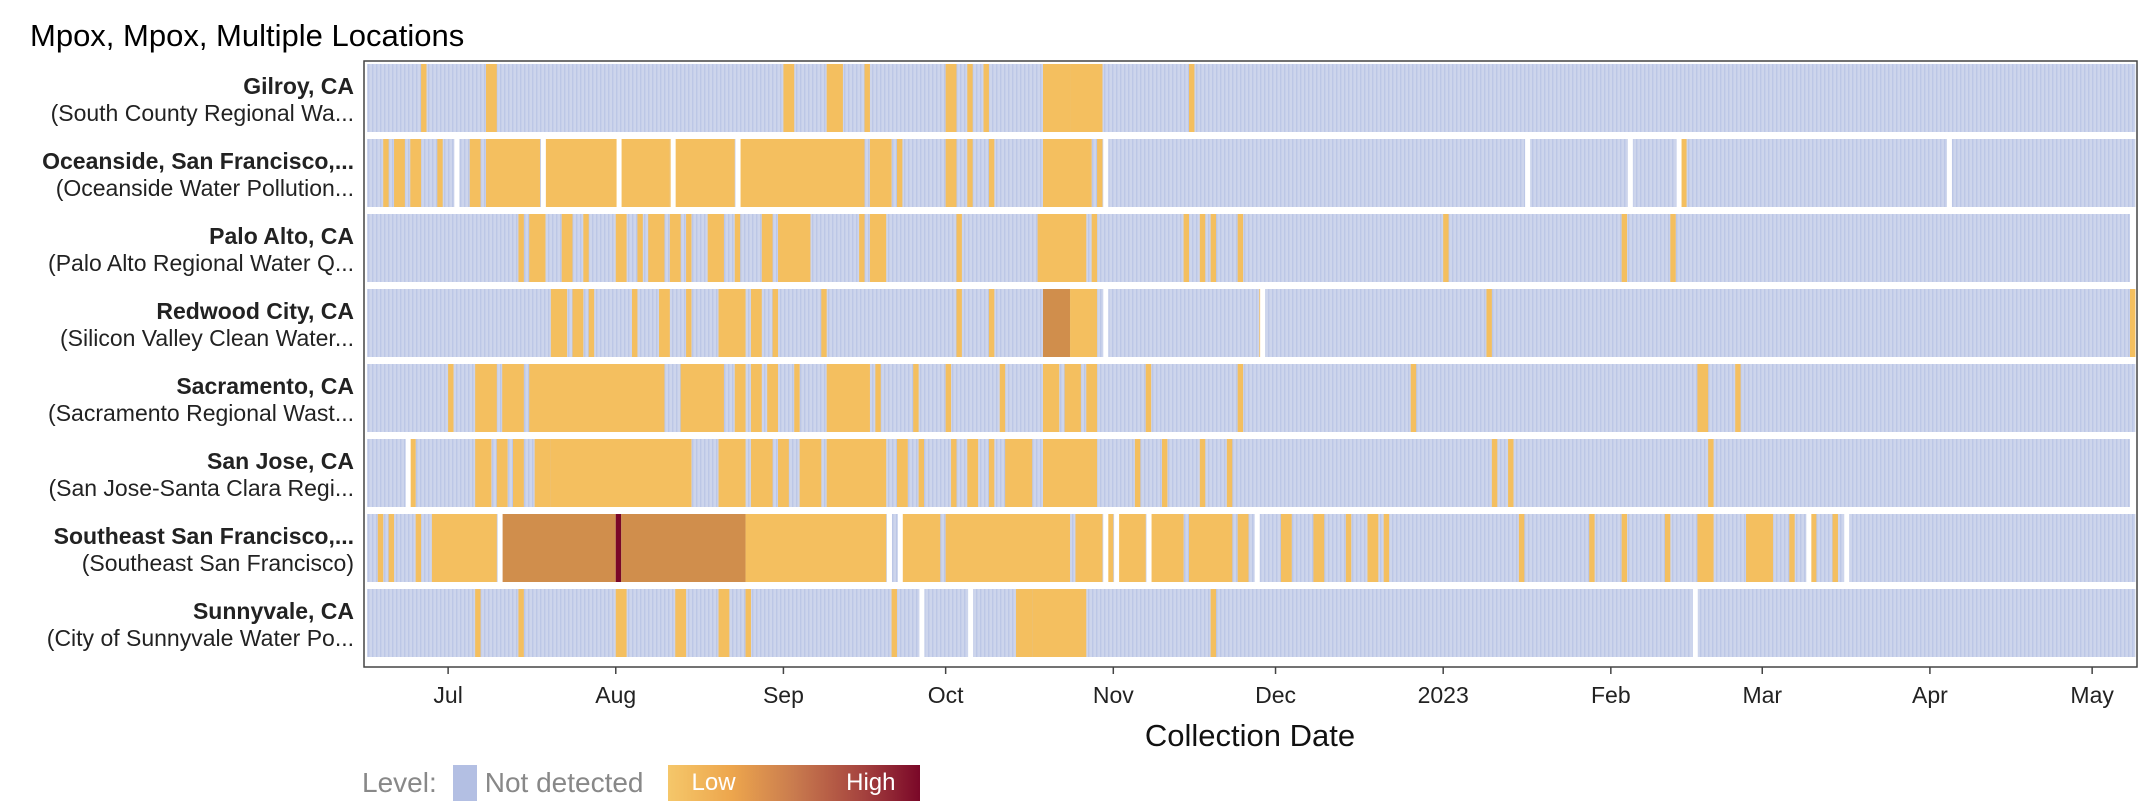 The image size is (2154, 808). What do you see at coordinates (281, 236) in the screenshot?
I see `row-location-name: Palo Alto, CA` at bounding box center [281, 236].